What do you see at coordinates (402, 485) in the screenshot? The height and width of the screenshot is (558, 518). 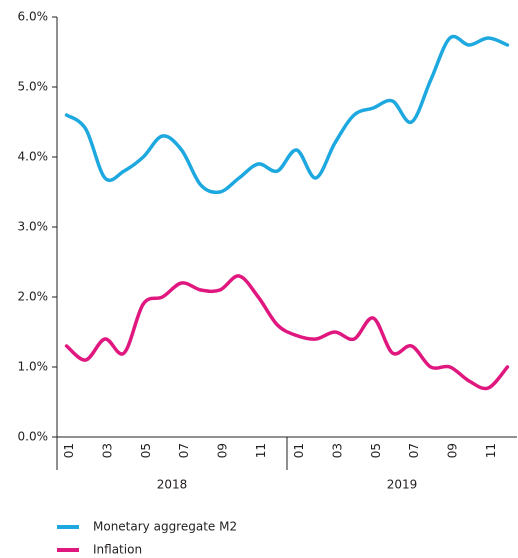 I see `x-group-label: 2019` at bounding box center [402, 485].